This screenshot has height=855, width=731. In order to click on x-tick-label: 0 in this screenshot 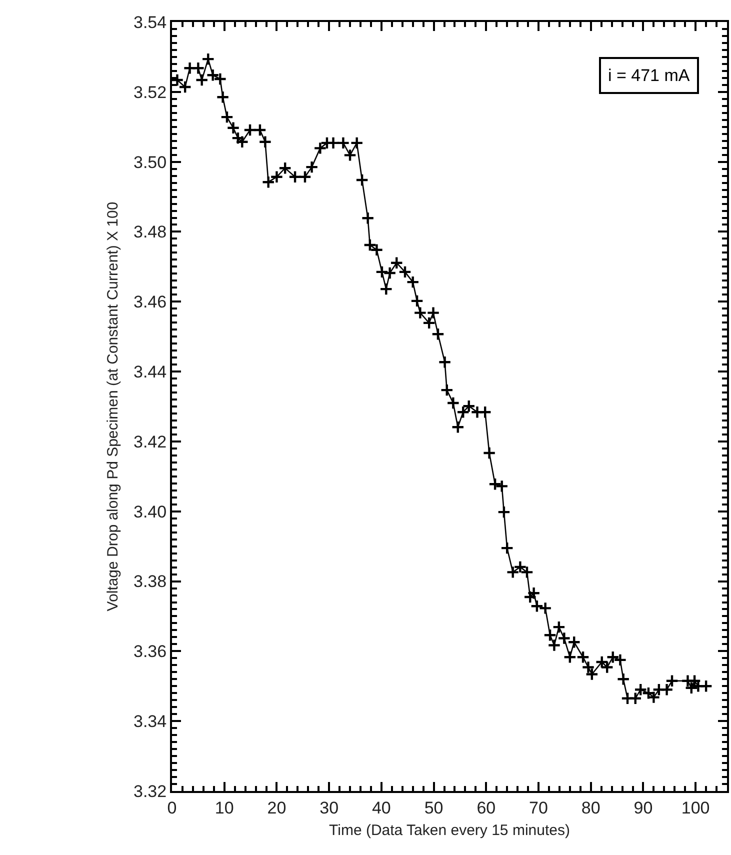, I will do `click(172, 808)`.